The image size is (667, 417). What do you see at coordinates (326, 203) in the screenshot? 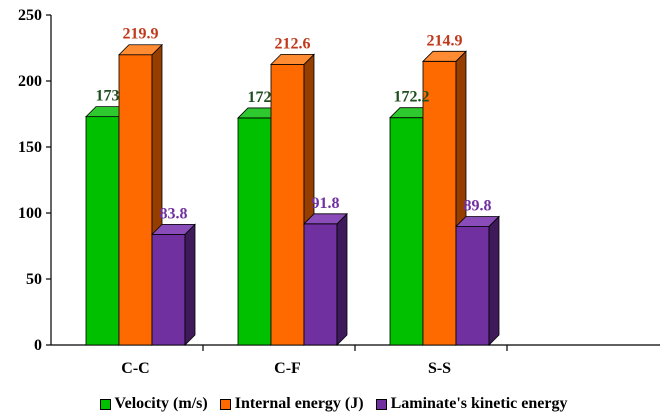
I see `data-label: 91.8` at bounding box center [326, 203].